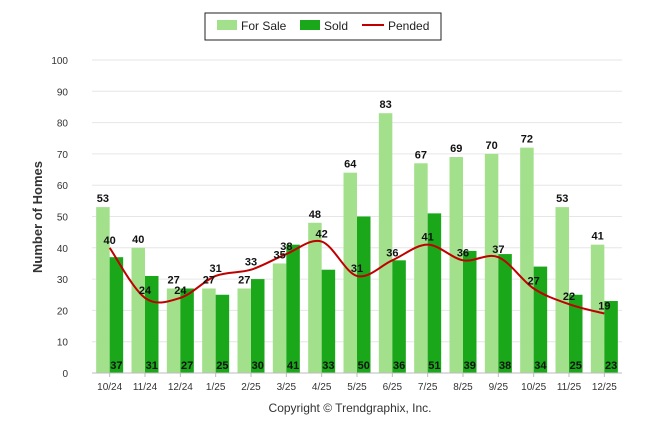 The height and width of the screenshot is (434, 646). What do you see at coordinates (173, 330) in the screenshot?
I see `bar-for-sale-12/24` at bounding box center [173, 330].